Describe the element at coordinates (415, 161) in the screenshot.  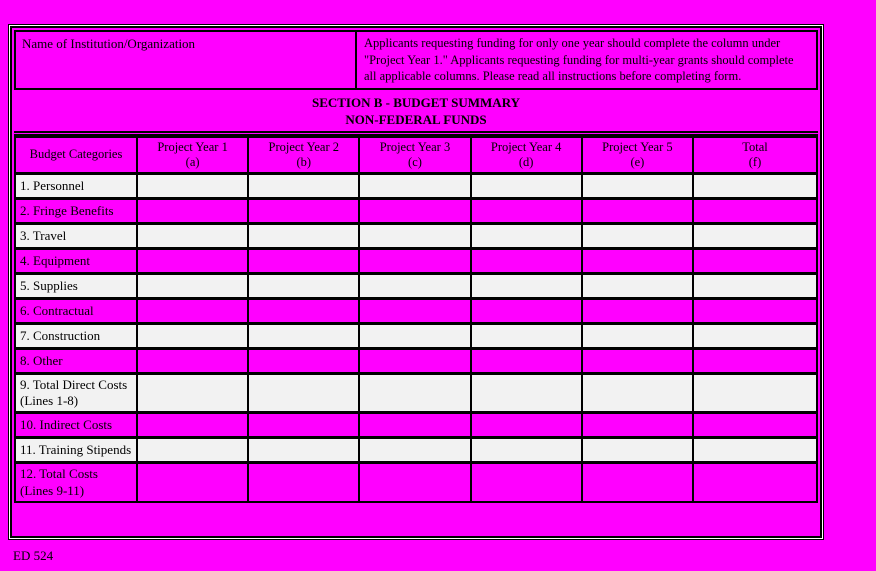
I see `column-header-letter: (c)` at that location.